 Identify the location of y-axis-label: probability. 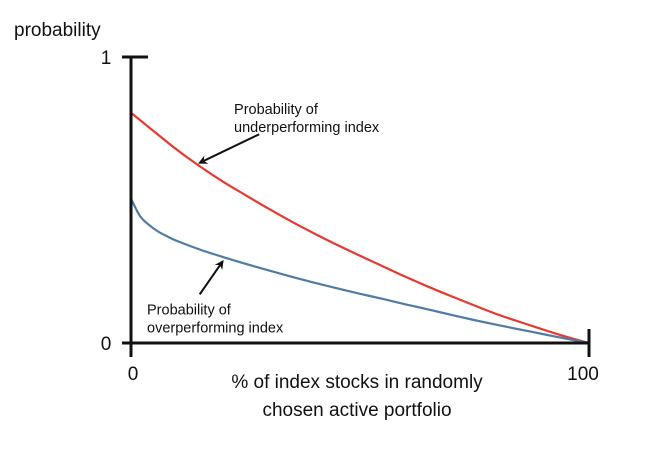
(57, 30).